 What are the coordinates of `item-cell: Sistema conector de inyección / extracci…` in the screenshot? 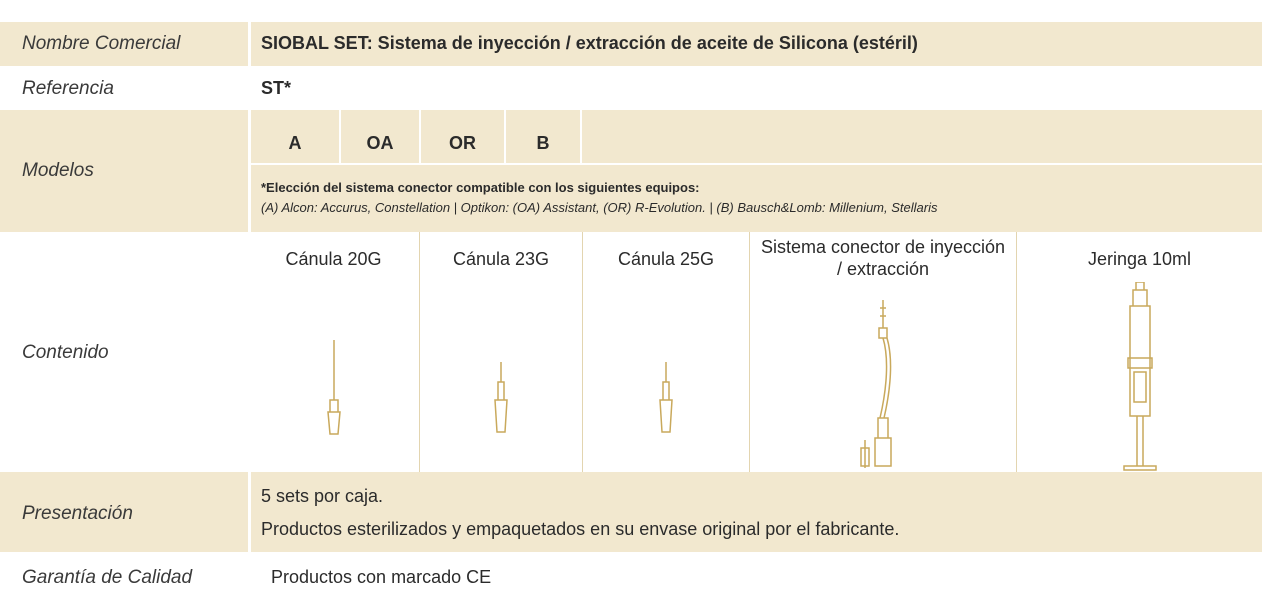 It's located at (883, 352).